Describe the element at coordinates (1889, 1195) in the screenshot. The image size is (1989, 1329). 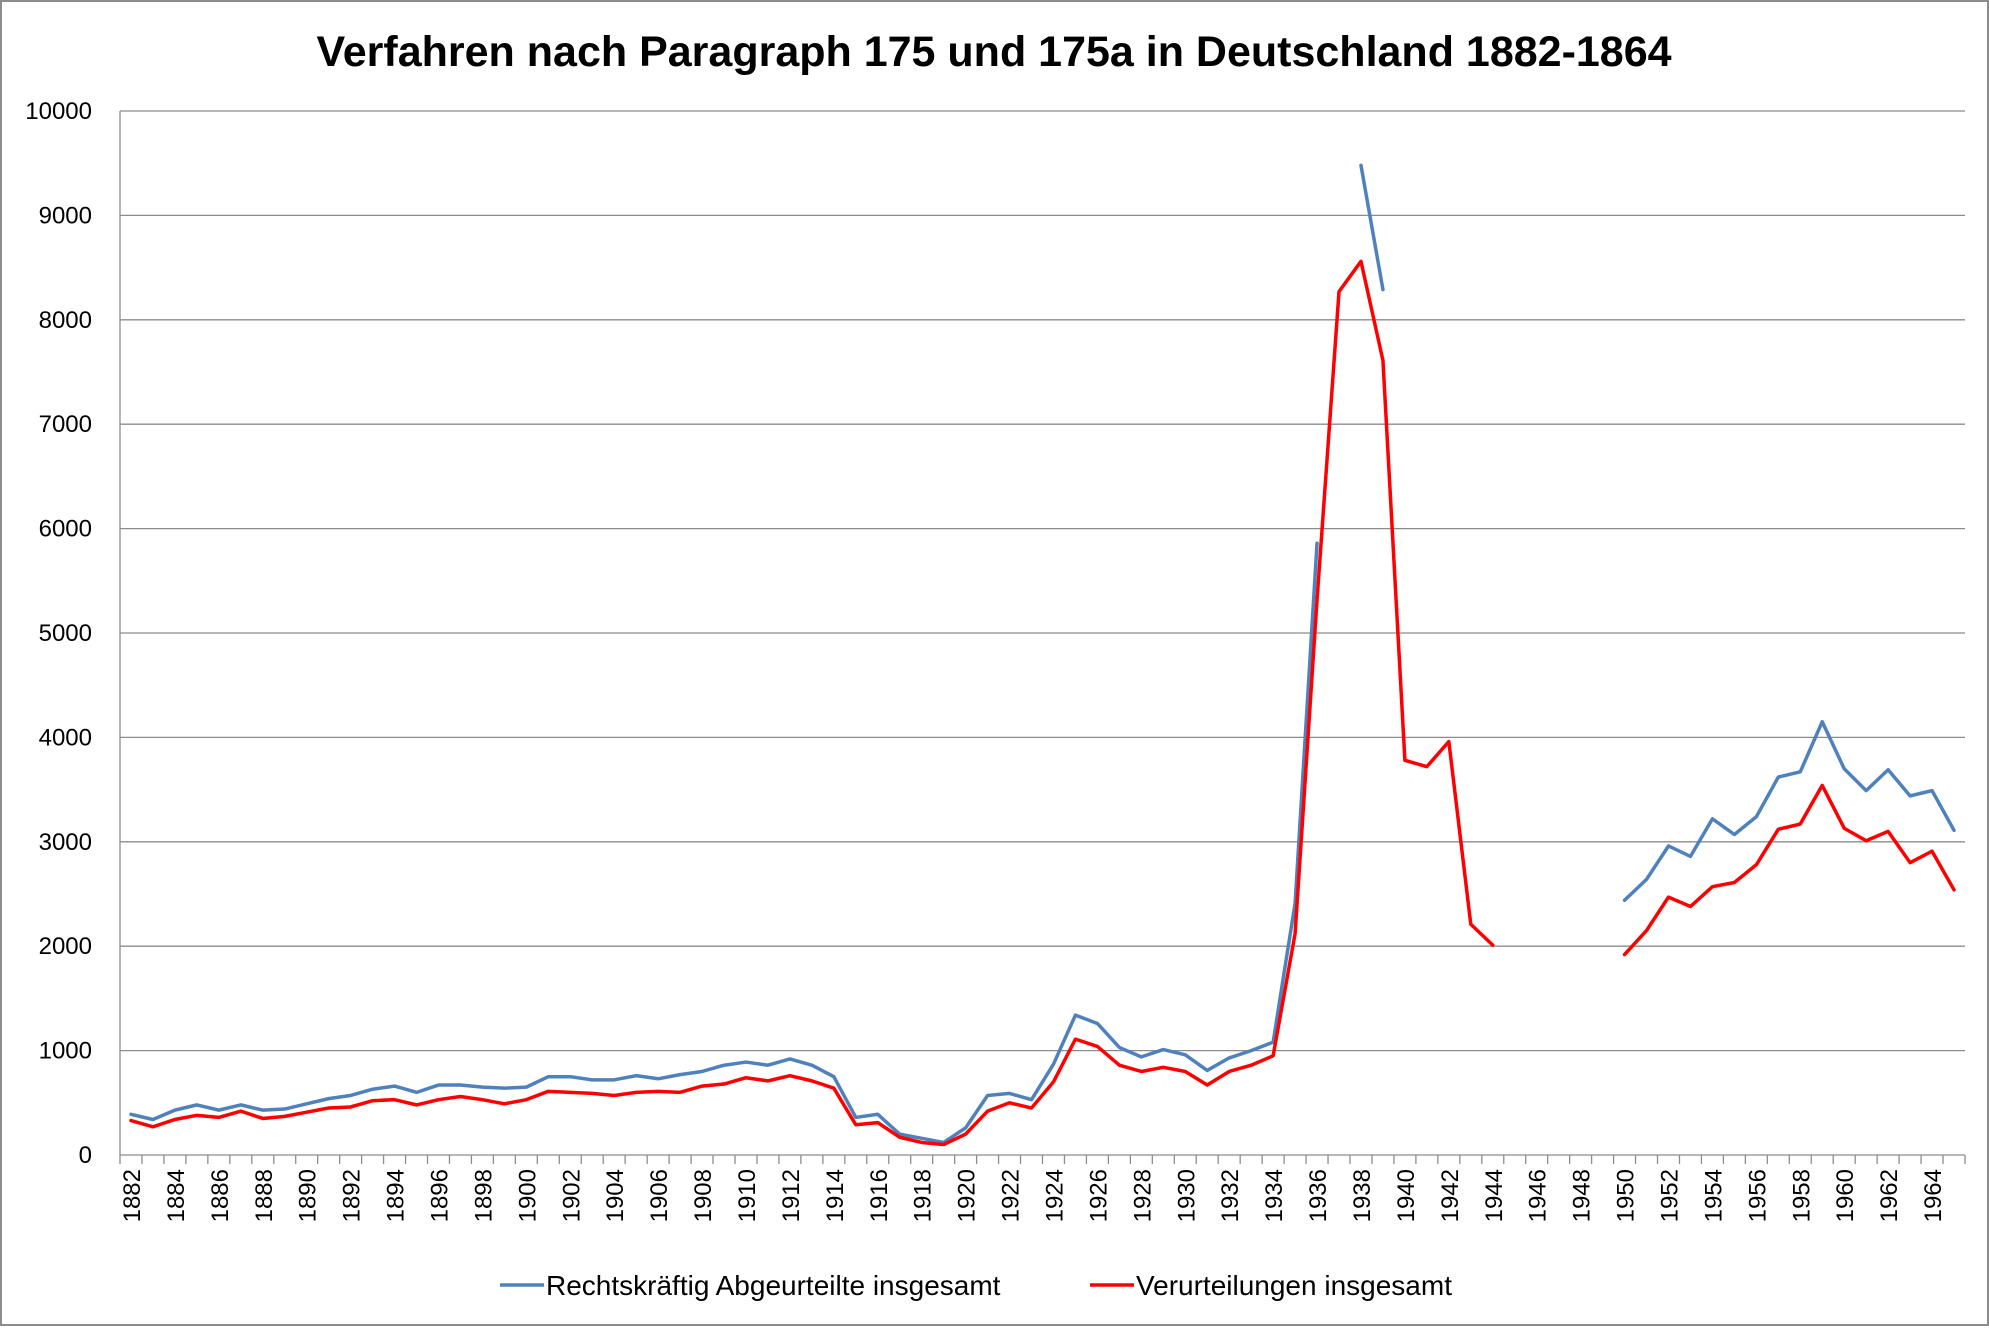
I see `x-tick-label: 1962` at that location.